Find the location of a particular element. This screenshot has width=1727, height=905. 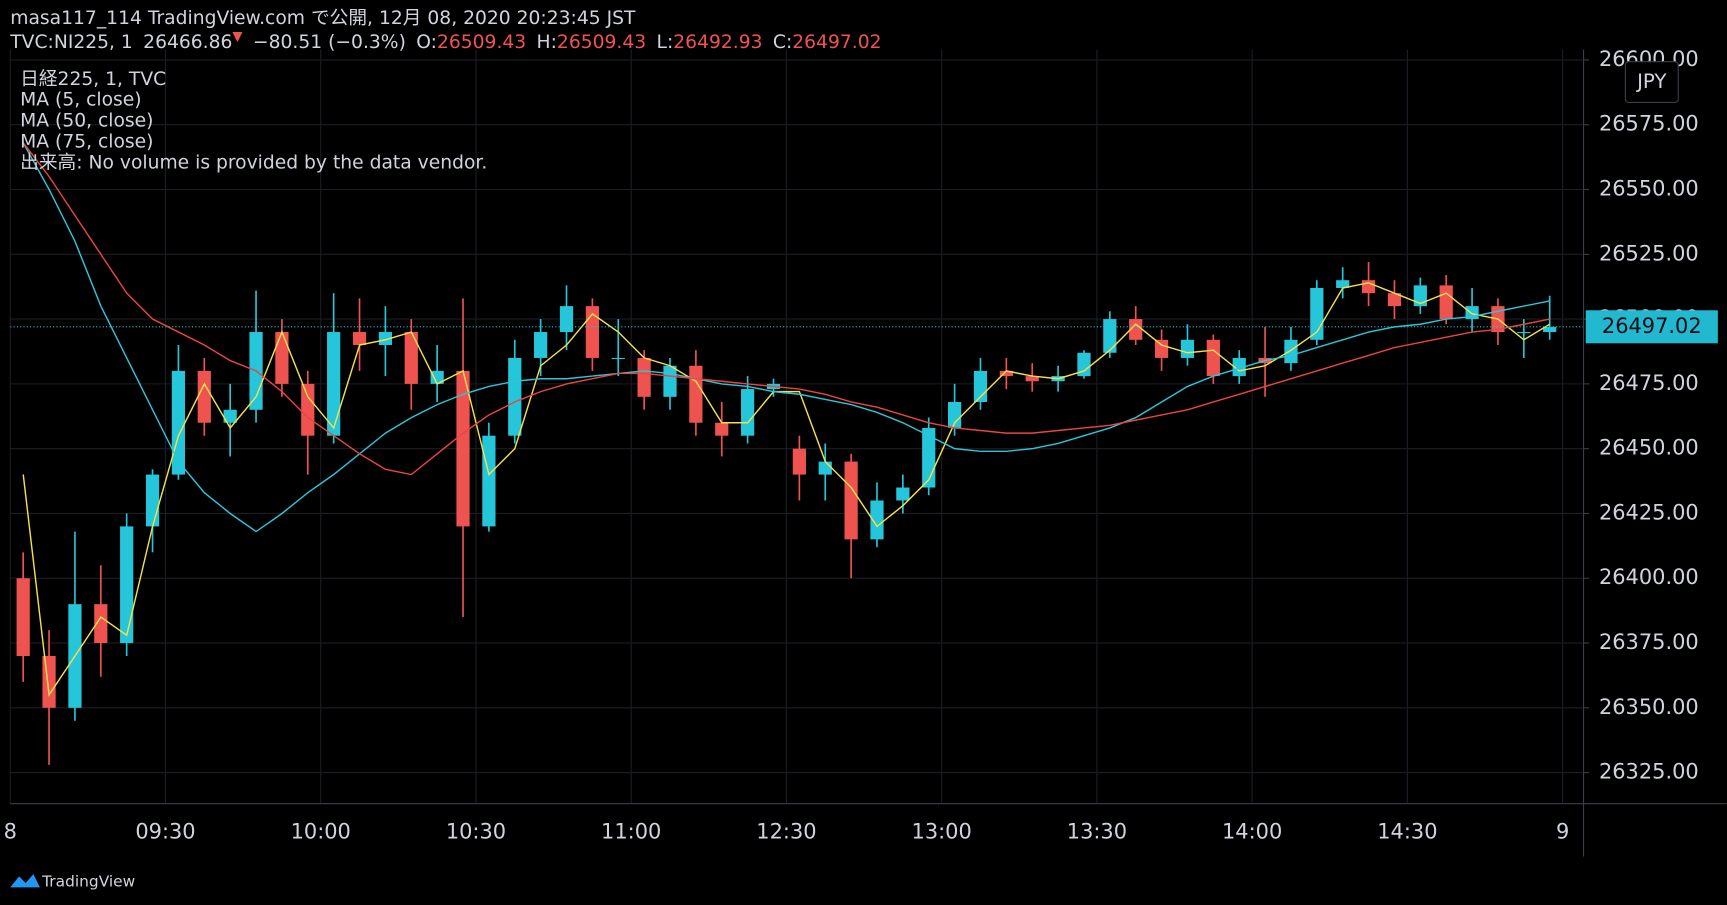

x-tick-label: 13:00 is located at coordinates (942, 831).